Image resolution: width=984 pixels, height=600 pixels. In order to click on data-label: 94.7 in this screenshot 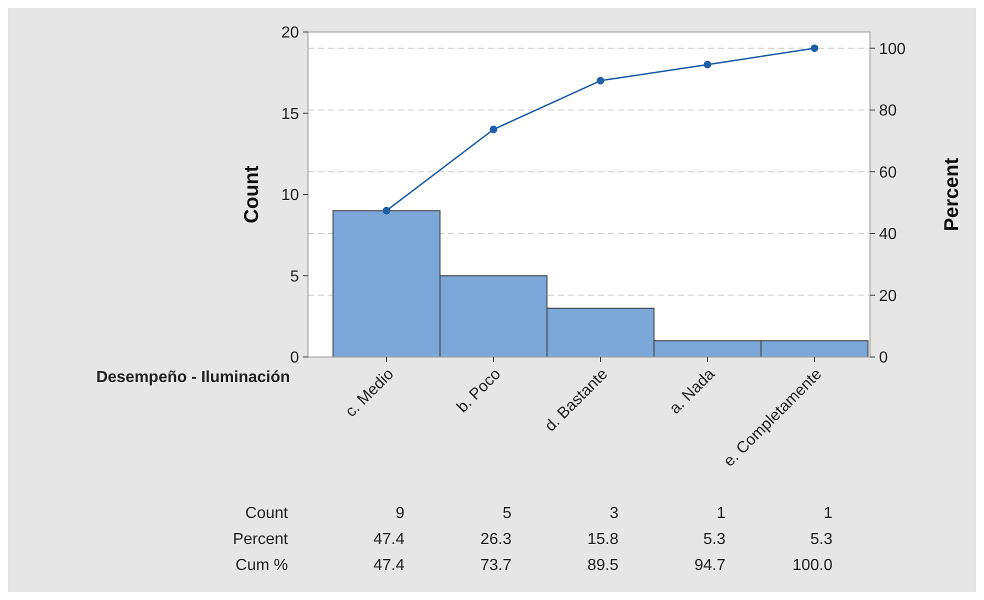, I will do `click(710, 565)`.